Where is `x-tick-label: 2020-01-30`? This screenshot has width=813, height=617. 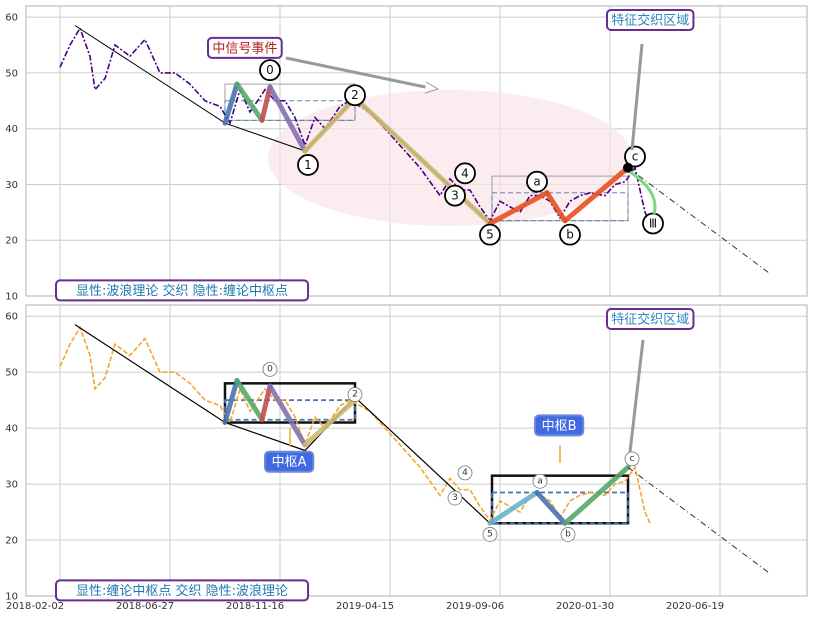 x-tick-label: 2020-01-30 is located at coordinates (585, 606).